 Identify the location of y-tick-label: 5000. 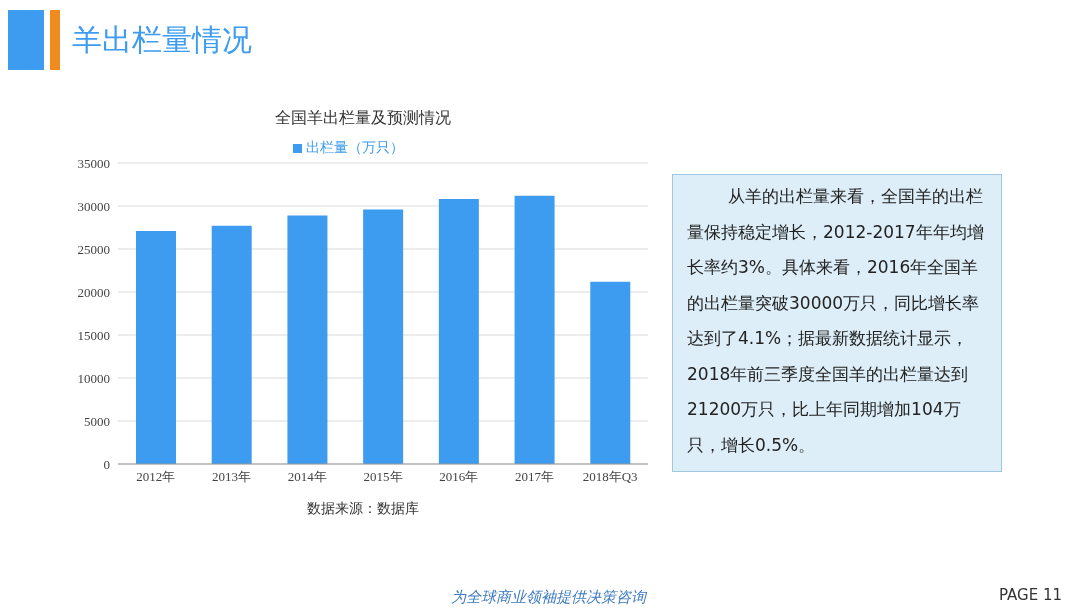
(97, 421).